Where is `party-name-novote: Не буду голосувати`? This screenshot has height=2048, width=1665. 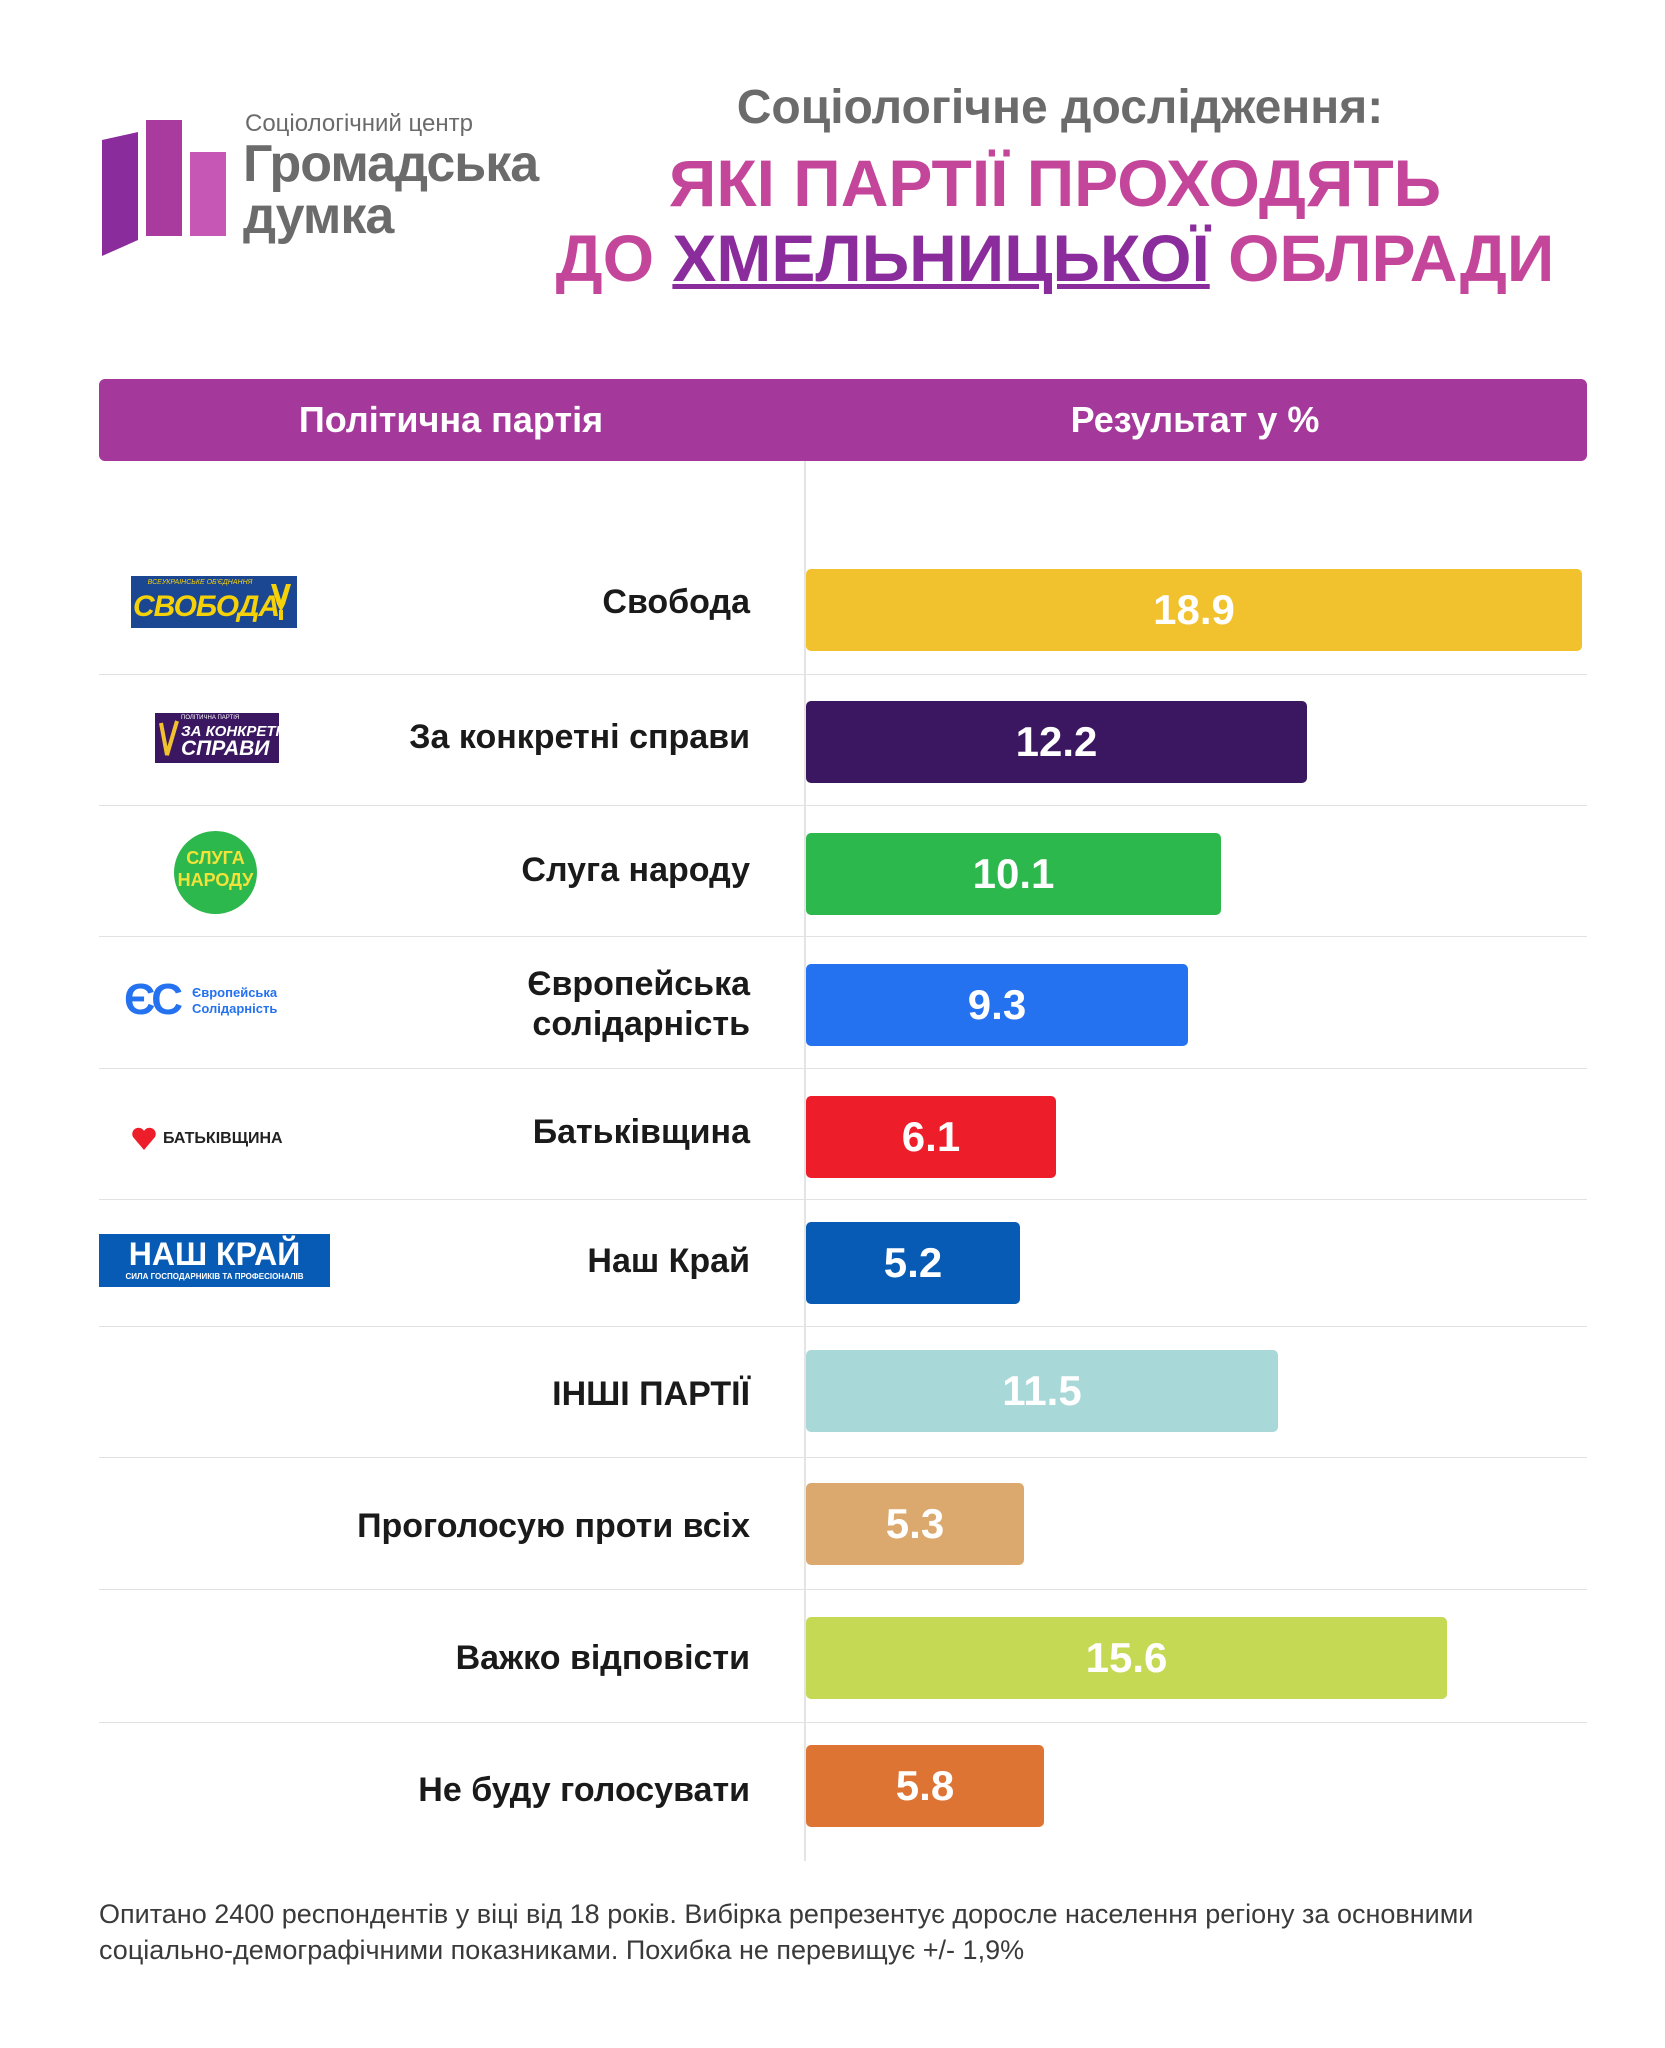 party-name-novote: Не буду голосувати is located at coordinates (584, 1790).